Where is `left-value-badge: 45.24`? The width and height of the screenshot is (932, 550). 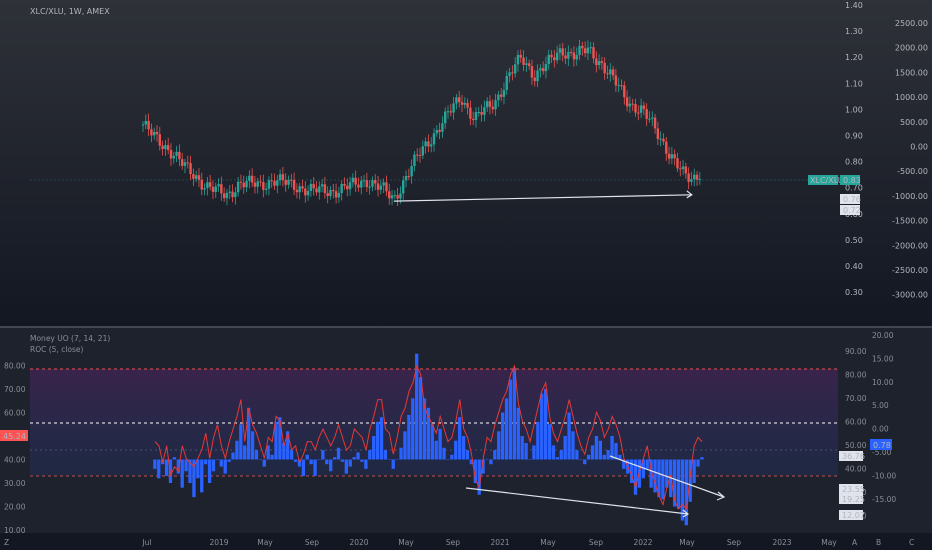 left-value-badge: 45.24 is located at coordinates (14, 435).